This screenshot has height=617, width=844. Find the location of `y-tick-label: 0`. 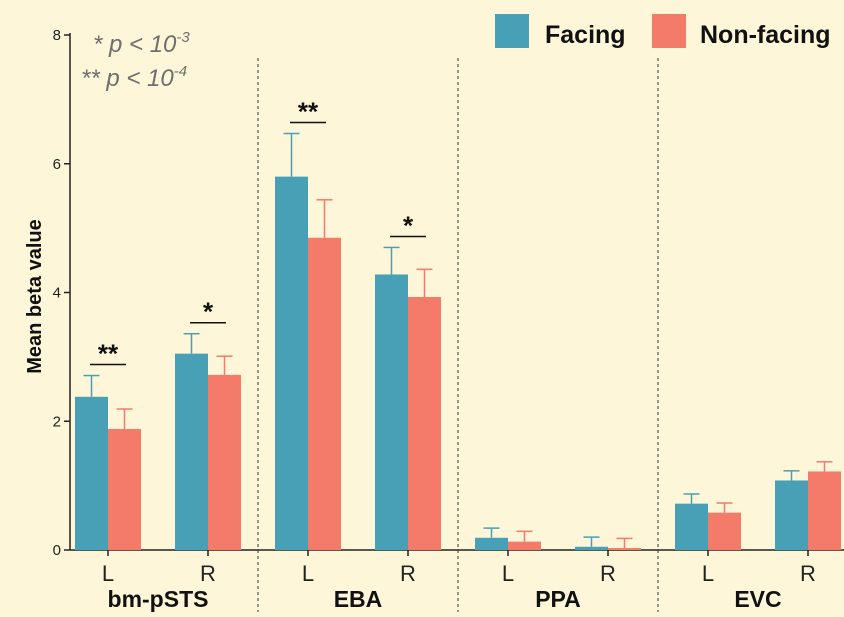

y-tick-label: 0 is located at coordinates (57, 550).